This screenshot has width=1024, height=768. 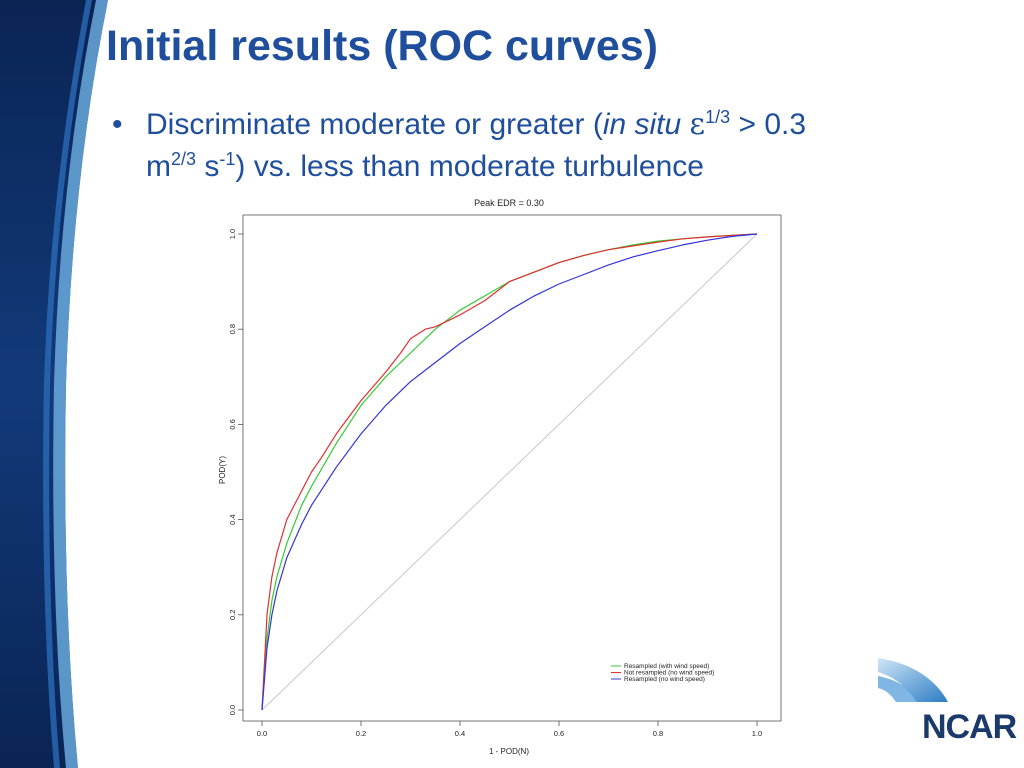 I want to click on exponent: -1, so click(x=227, y=159).